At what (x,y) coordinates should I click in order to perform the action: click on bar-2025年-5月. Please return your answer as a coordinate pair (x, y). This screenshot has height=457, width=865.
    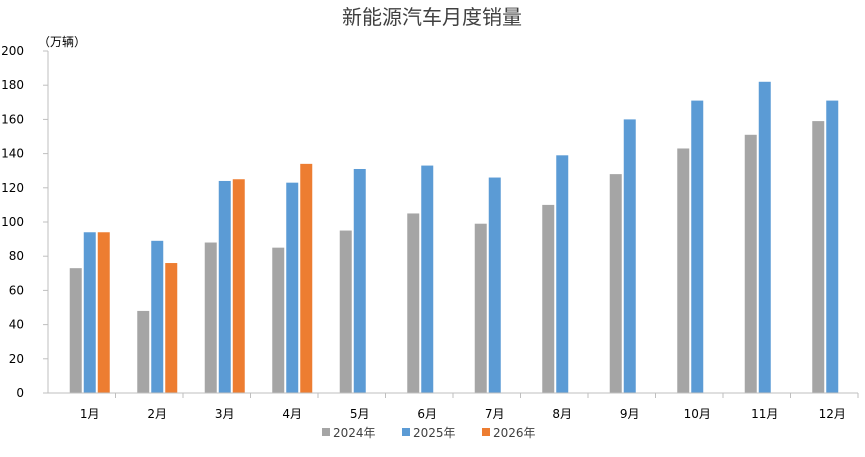
    Looking at the image, I should click on (359, 280).